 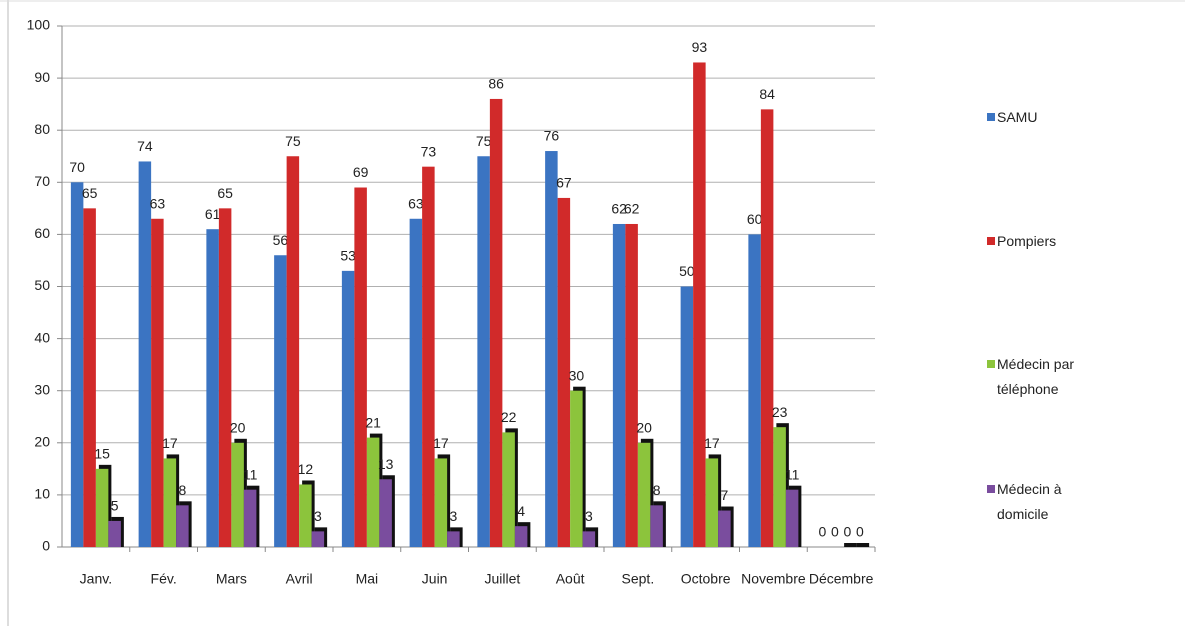 What do you see at coordinates (182, 490) in the screenshot?
I see `data-label: 8` at bounding box center [182, 490].